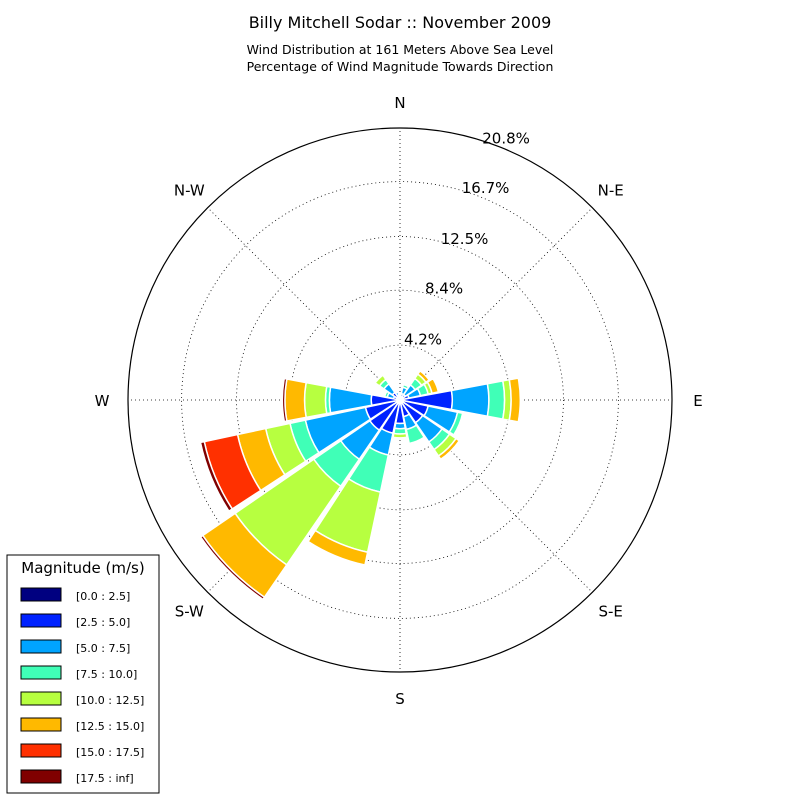 The height and width of the screenshot is (800, 800). I want to click on legend-label: [0.0 : 2.5], so click(103, 596).